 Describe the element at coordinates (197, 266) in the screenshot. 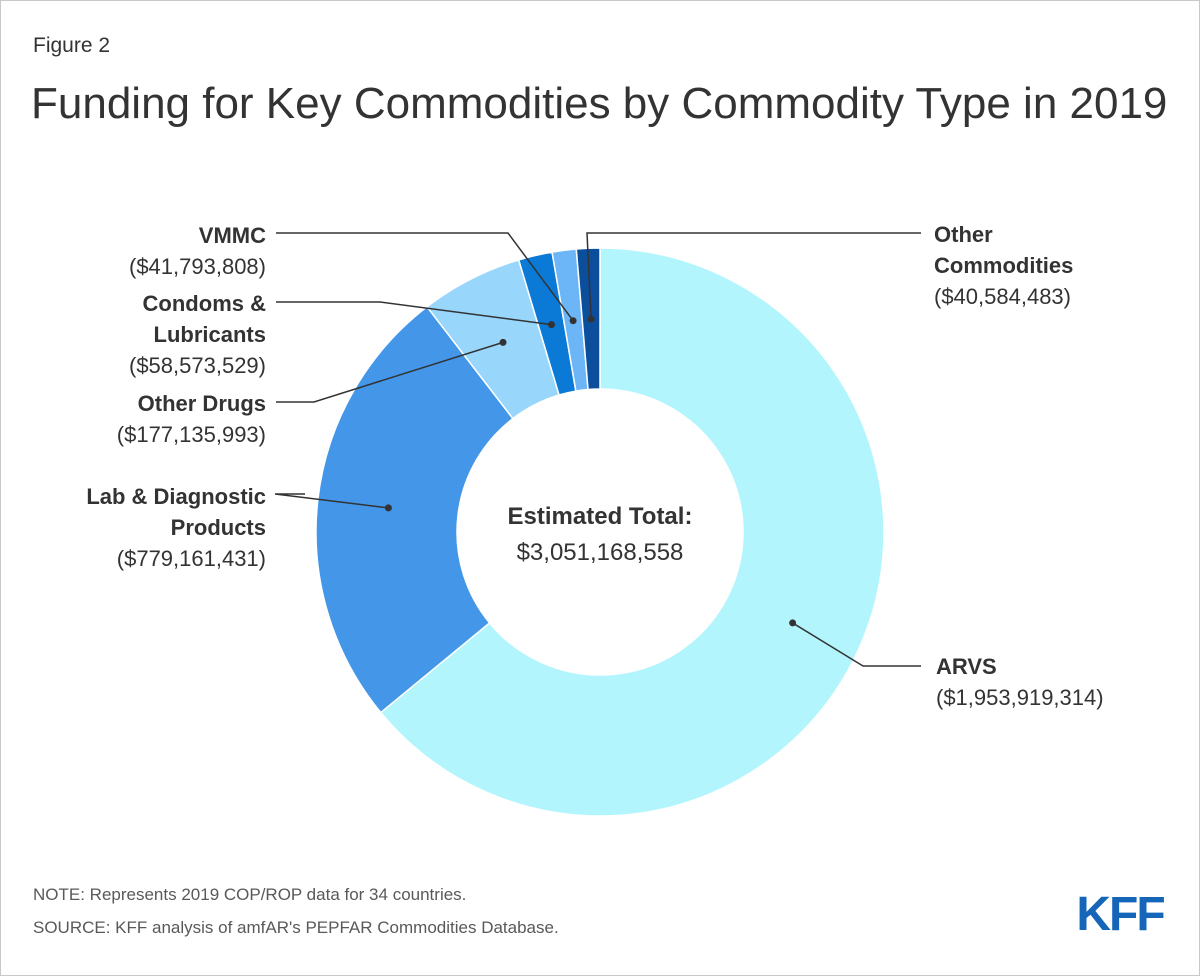

I see `slice-label-value-vmmc: ($41,793,808)` at that location.